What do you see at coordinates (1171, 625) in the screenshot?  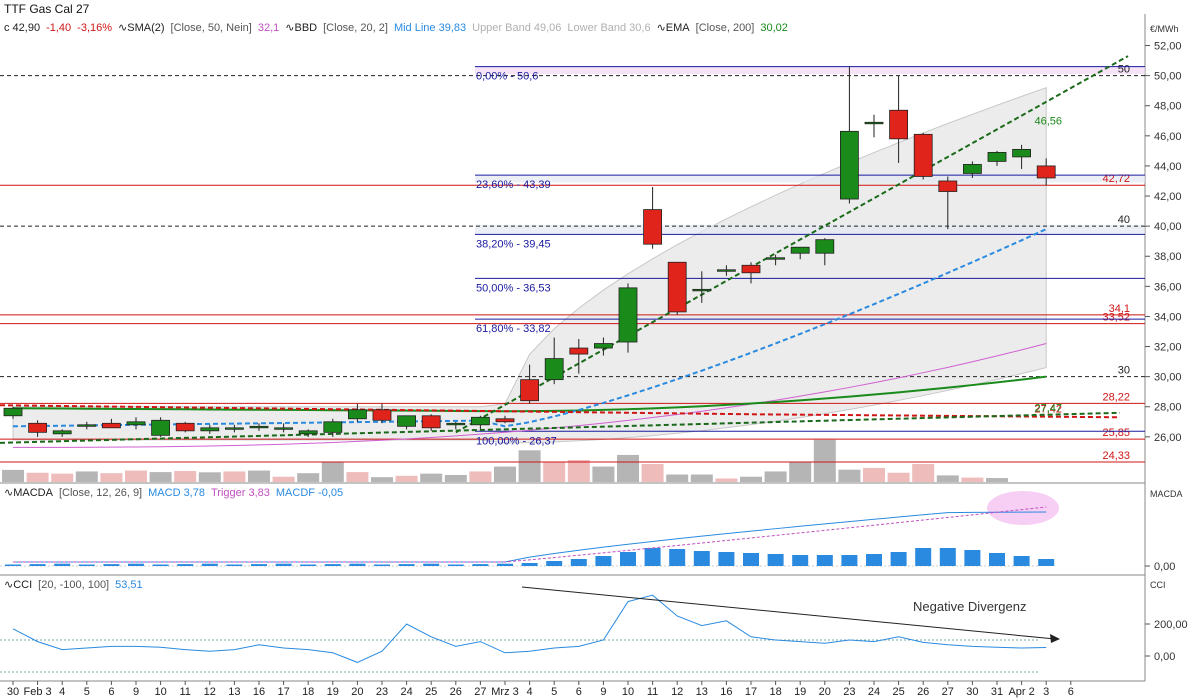 I see `y-tick-label: 200,00` at bounding box center [1171, 625].